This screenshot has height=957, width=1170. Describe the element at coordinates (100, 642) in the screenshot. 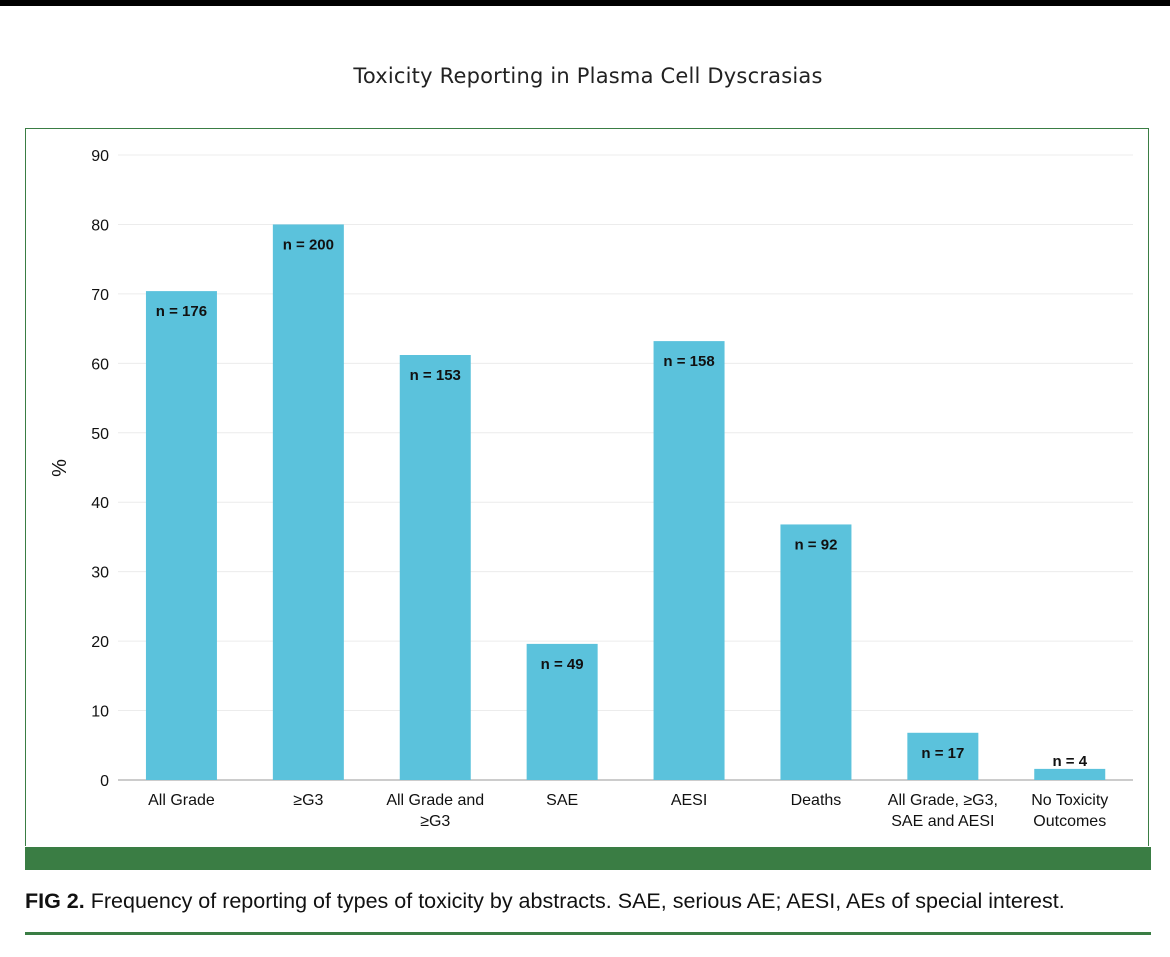

I see `y-tick-label: 20` at that location.